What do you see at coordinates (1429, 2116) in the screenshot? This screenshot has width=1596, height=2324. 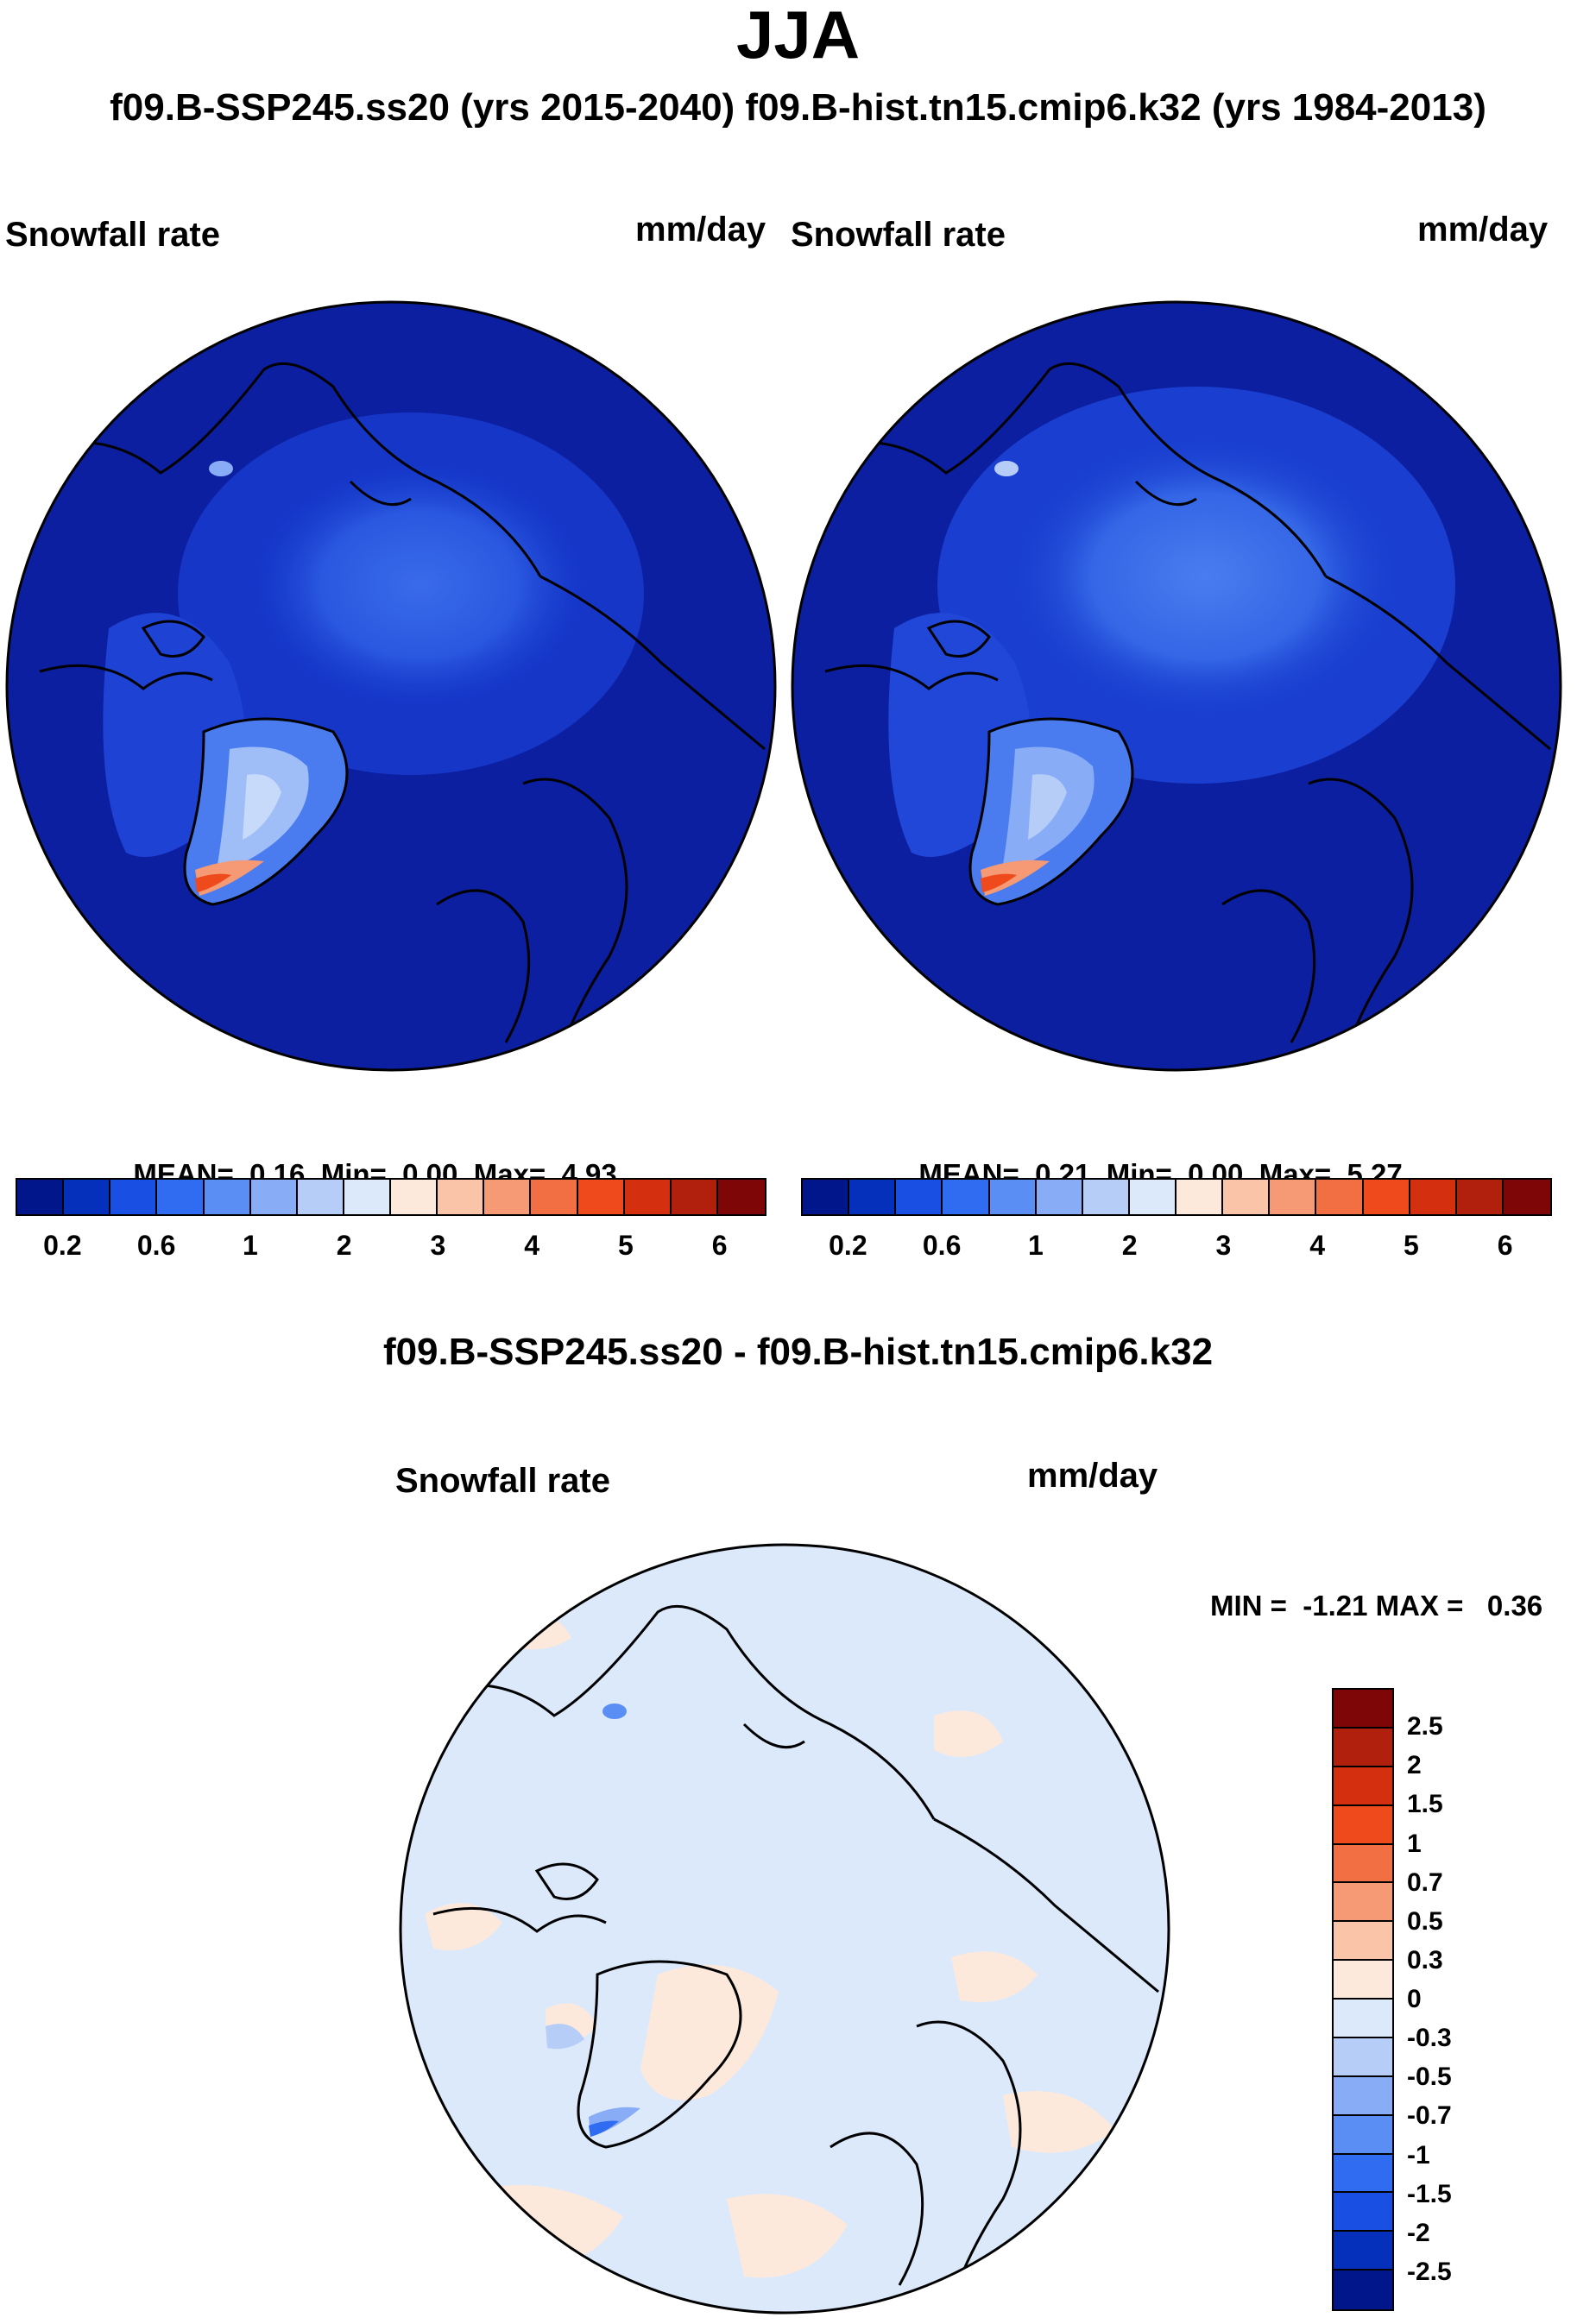 I see `difference-colorbar-tick-label: -0.7` at bounding box center [1429, 2116].